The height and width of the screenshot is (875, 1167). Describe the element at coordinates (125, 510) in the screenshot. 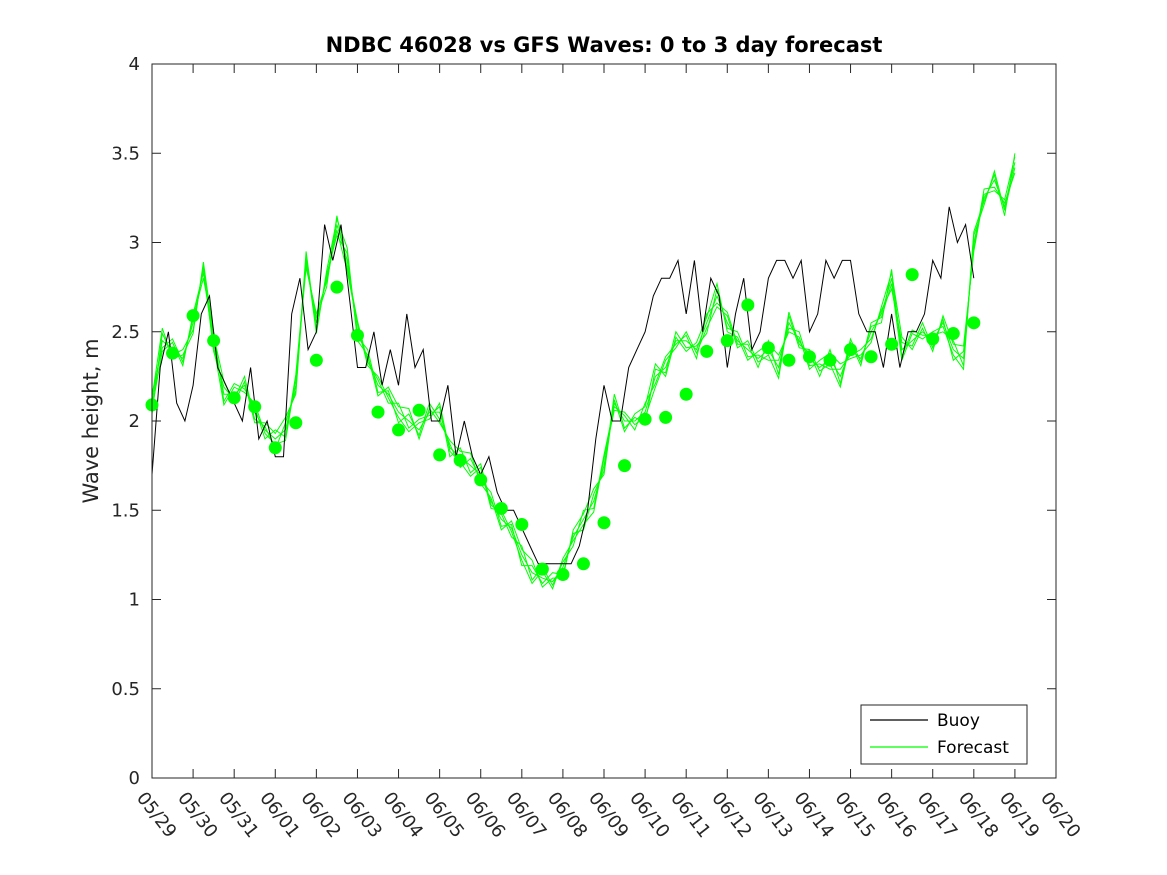

I see `y-tick-label: 1.5` at that location.